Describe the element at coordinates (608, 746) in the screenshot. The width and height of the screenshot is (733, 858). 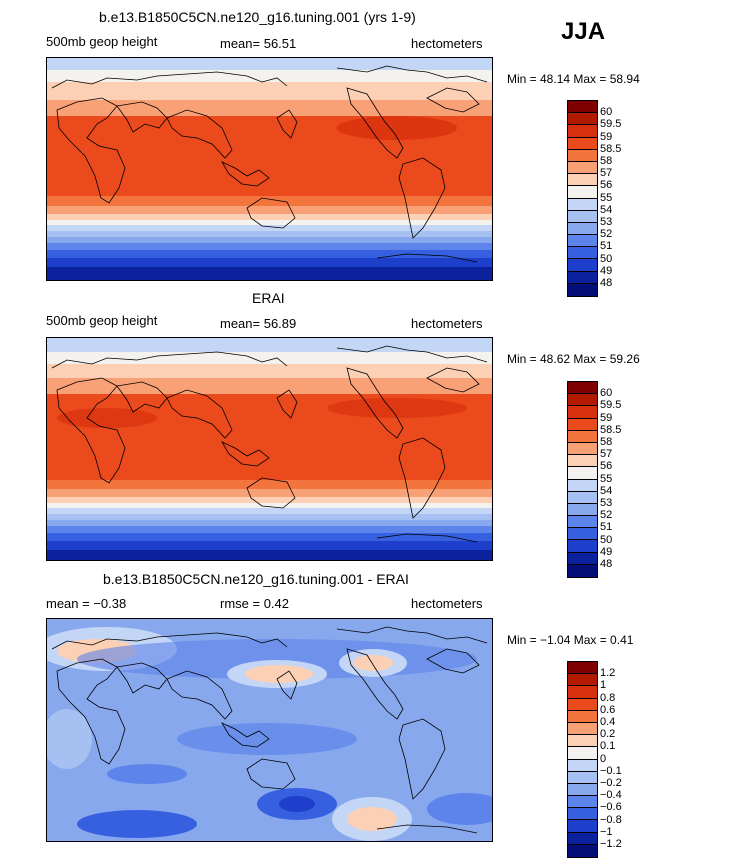
I see `colorbar-label: 0.1` at that location.